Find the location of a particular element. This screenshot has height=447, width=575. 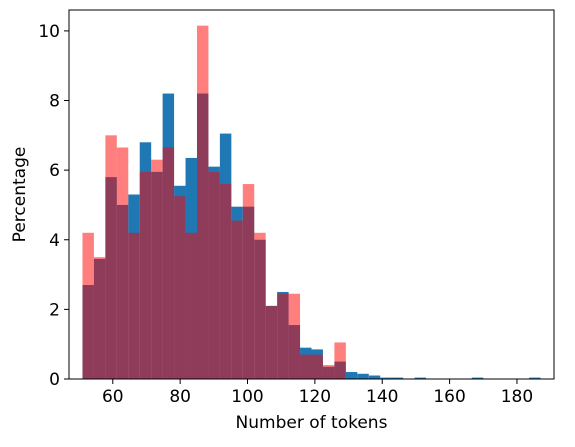

y-tick-label: 8 is located at coordinates (54, 102).